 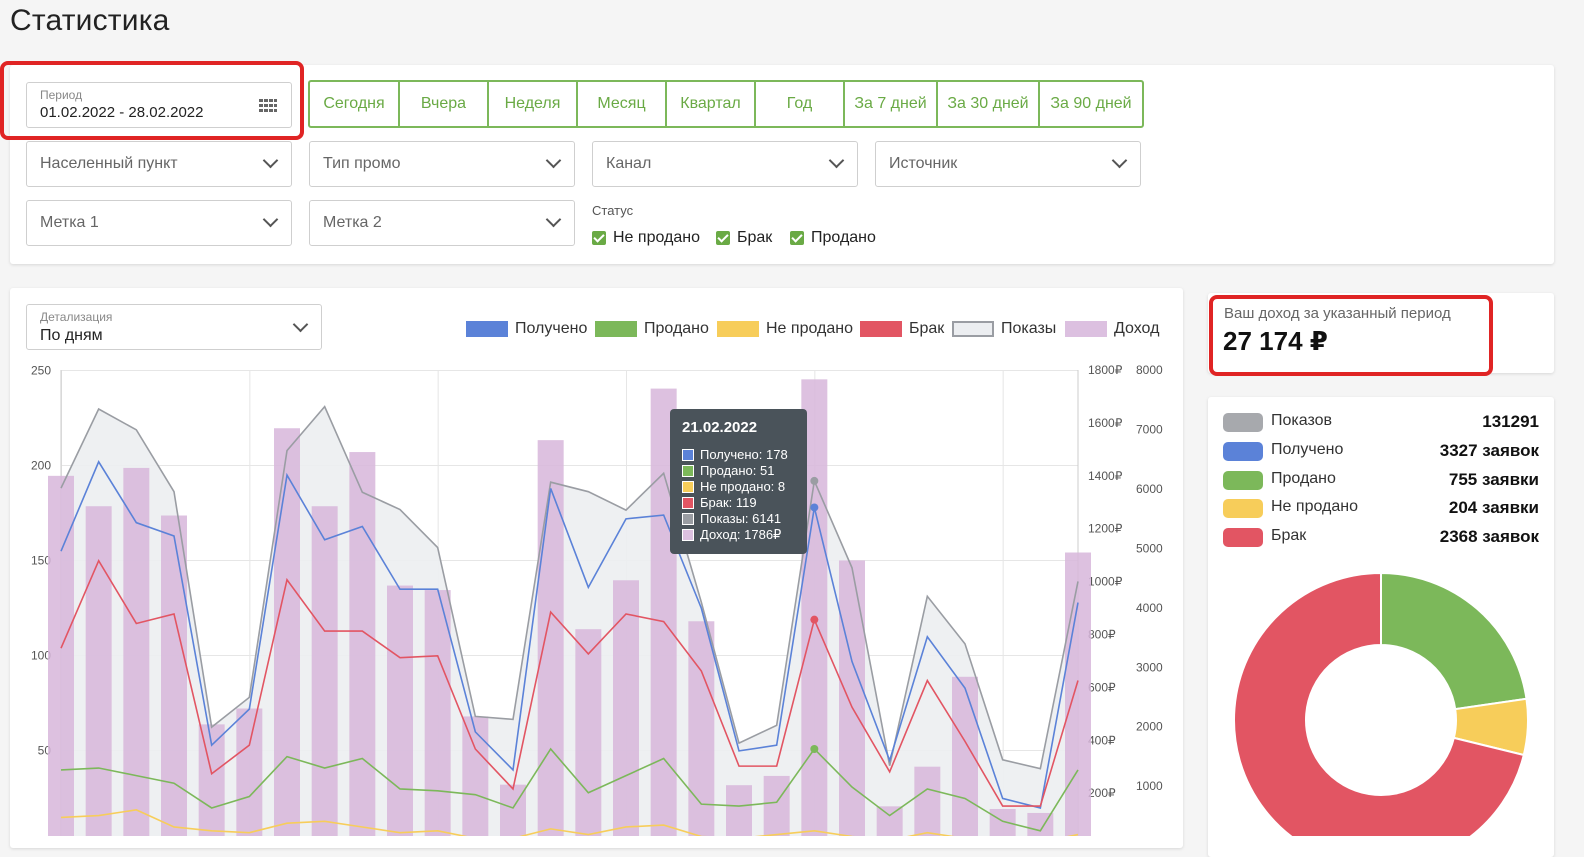 What do you see at coordinates (719, 502) in the screenshot?
I see `tooltip-line-defect: Брак: 119` at bounding box center [719, 502].